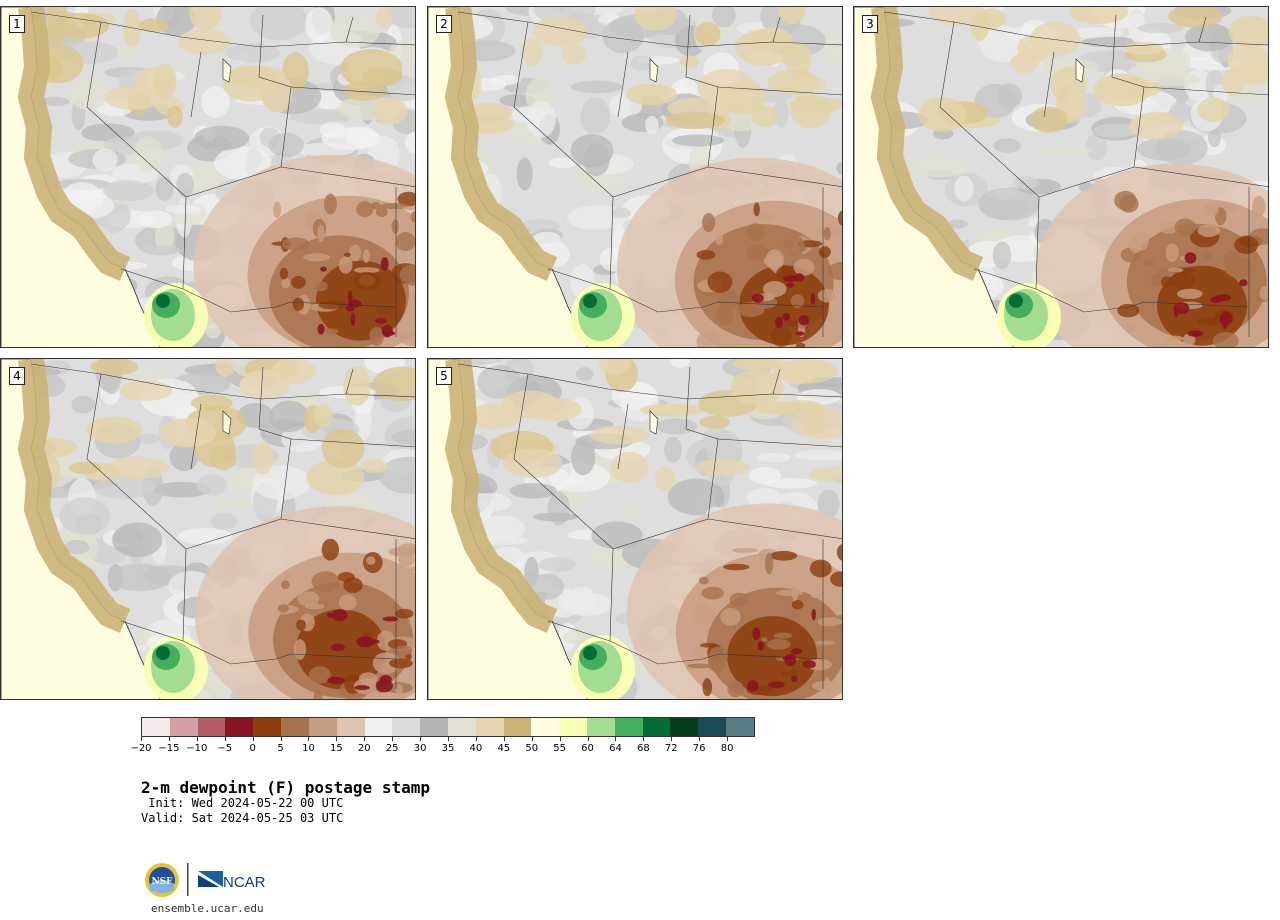 The height and width of the screenshot is (920, 1280). Describe the element at coordinates (308, 748) in the screenshot. I see `colorbar-tick-label: 10` at that location.